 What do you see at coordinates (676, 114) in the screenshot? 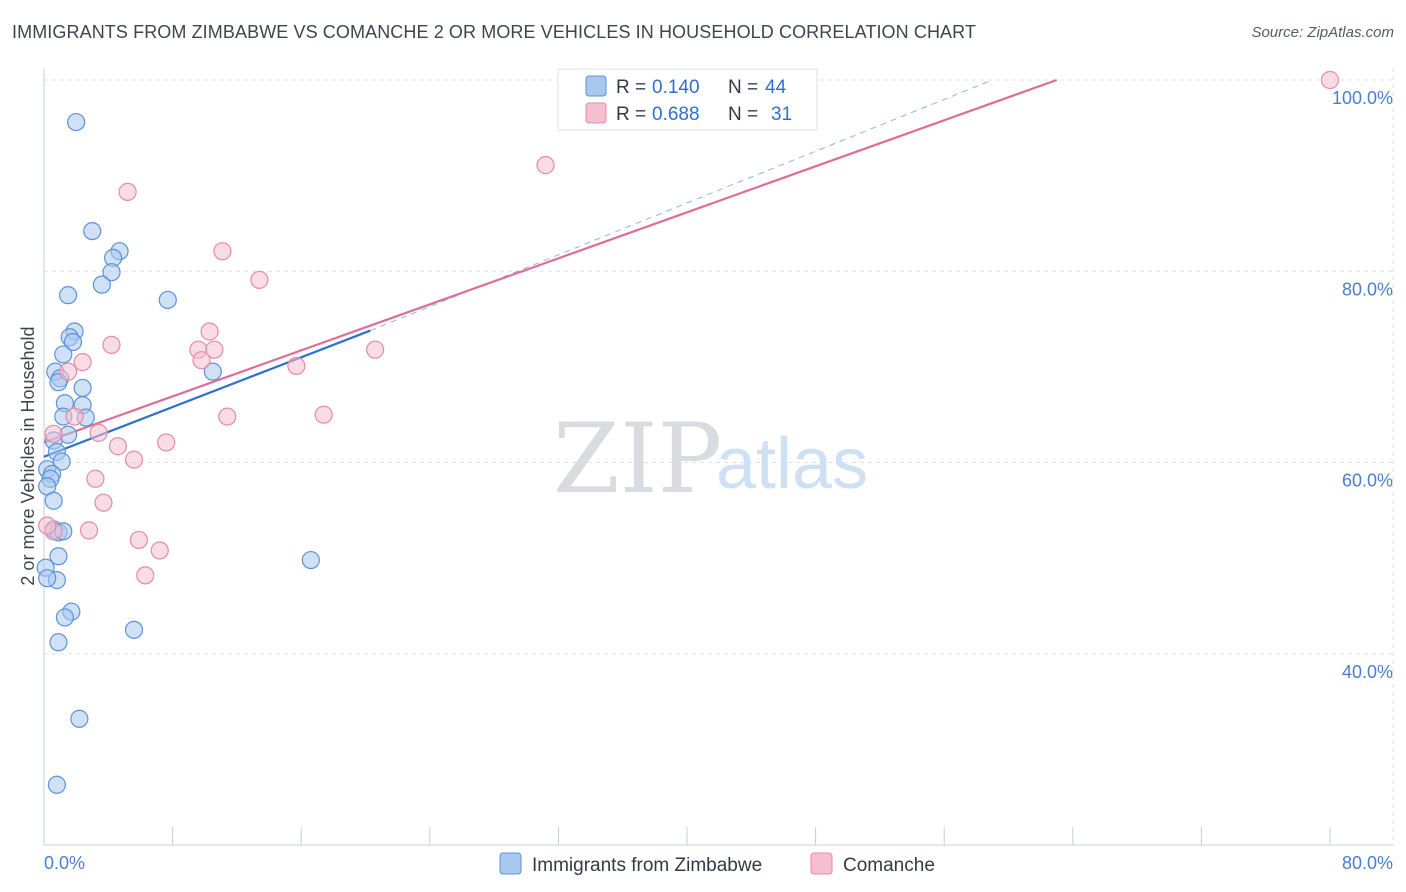
I see `legend-r-value-2: 0.688` at bounding box center [676, 114].